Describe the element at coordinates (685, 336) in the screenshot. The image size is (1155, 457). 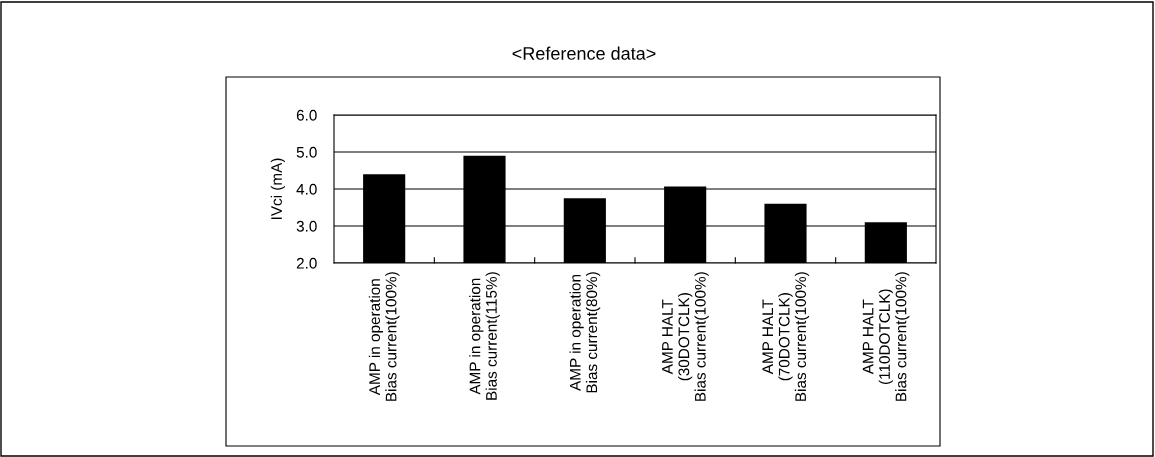
I see `x-tick-label: AMP HALT (30DOTCLK) Bias current(100%)` at that location.